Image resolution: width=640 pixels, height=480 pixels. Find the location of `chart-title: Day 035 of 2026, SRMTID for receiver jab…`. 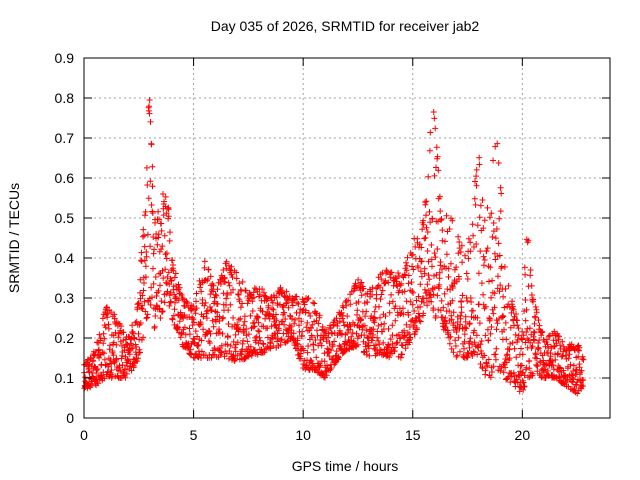

chart-title: Day 035 of 2026, SRMTID for receiver jab… is located at coordinates (345, 26).